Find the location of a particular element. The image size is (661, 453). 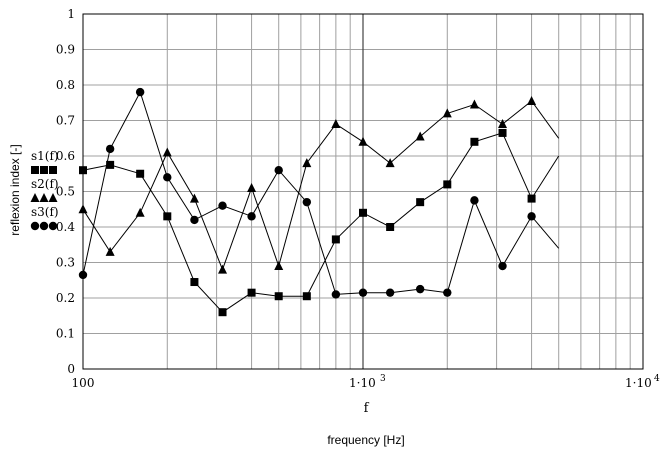

y-tick-label: 0.1 is located at coordinates (65, 334).